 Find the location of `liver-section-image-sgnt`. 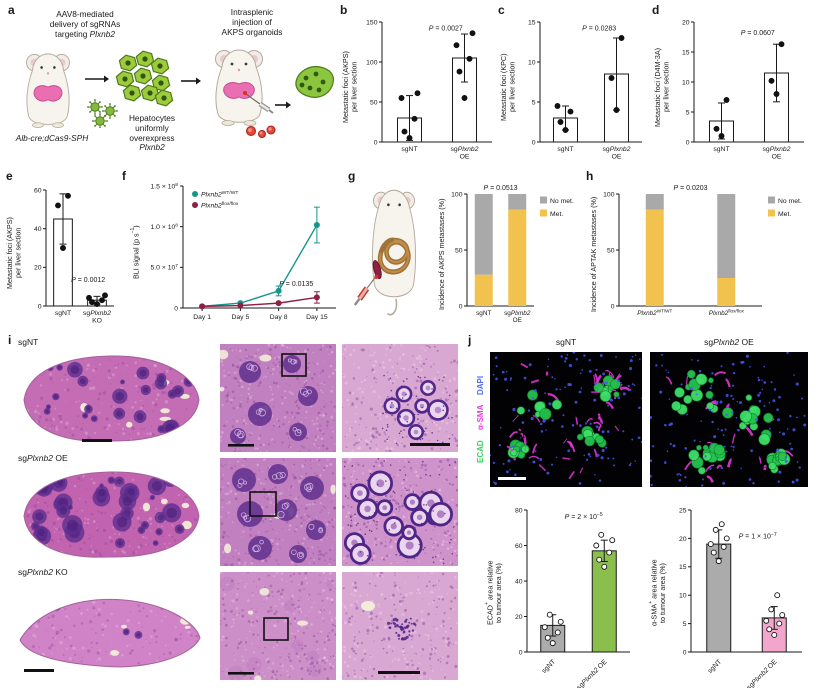

liver-section-image-sgnt is located at coordinates (111, 398).